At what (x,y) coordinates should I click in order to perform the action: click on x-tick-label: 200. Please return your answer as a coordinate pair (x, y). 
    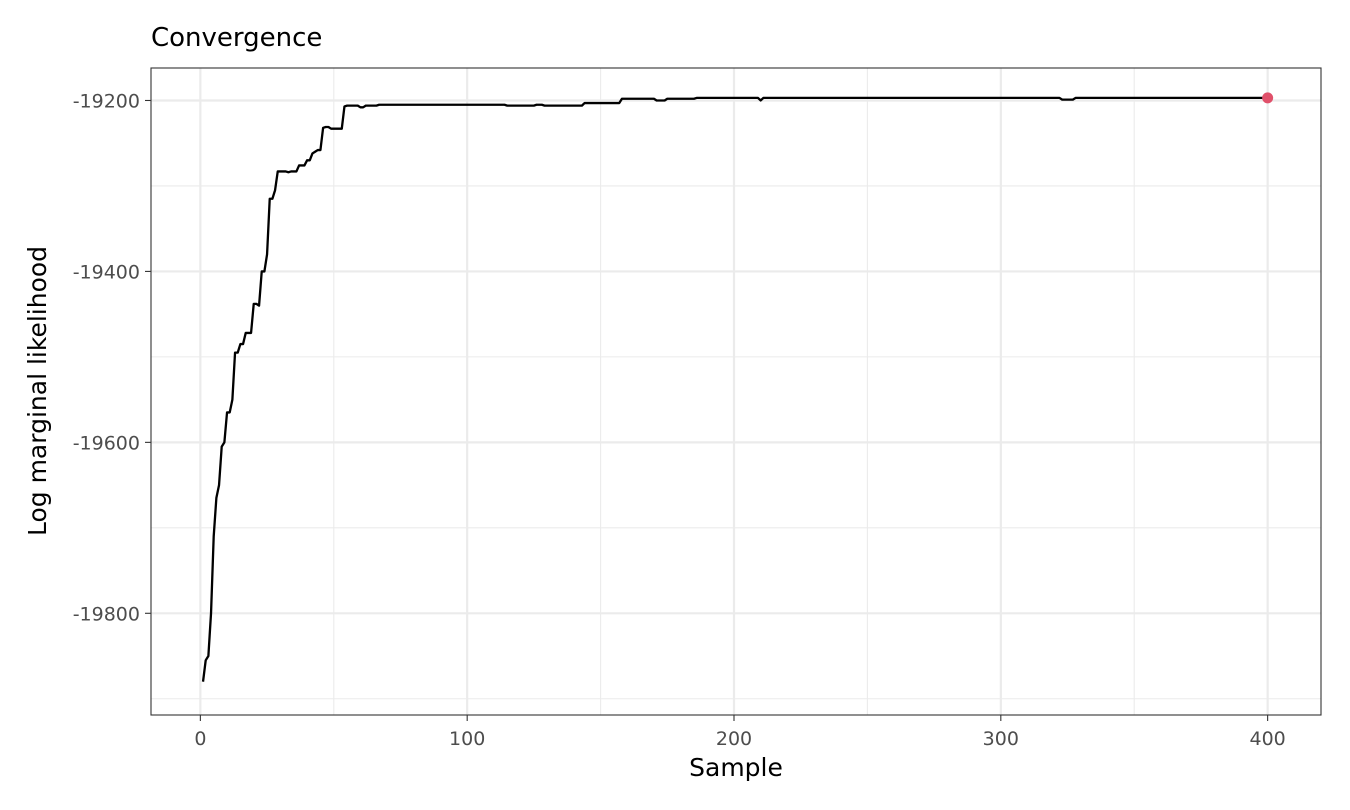
    Looking at the image, I should click on (734, 739).